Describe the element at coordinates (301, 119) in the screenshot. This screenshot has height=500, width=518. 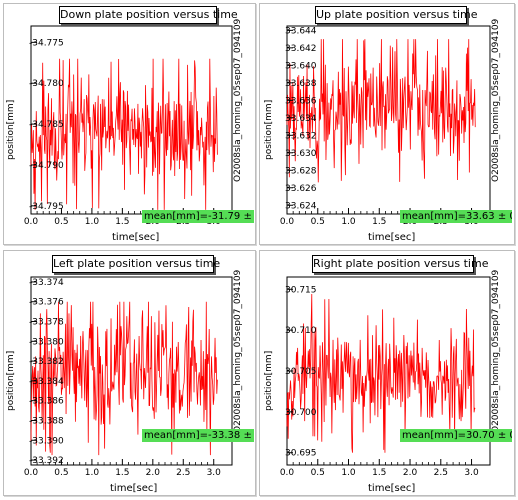
I see `y-tick-label: 33.634` at that location.